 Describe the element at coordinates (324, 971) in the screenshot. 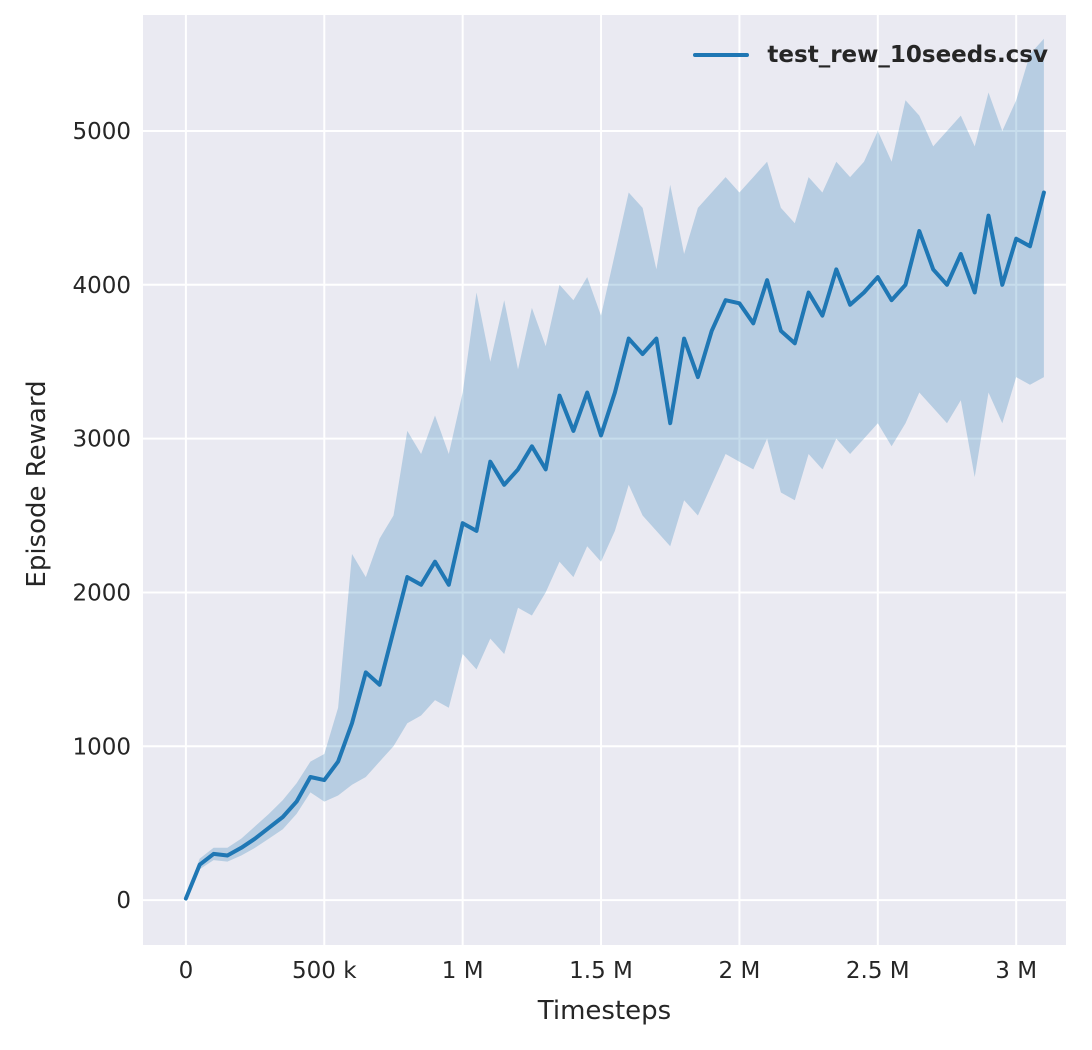

I see `x-tick-label: 500 k` at that location.